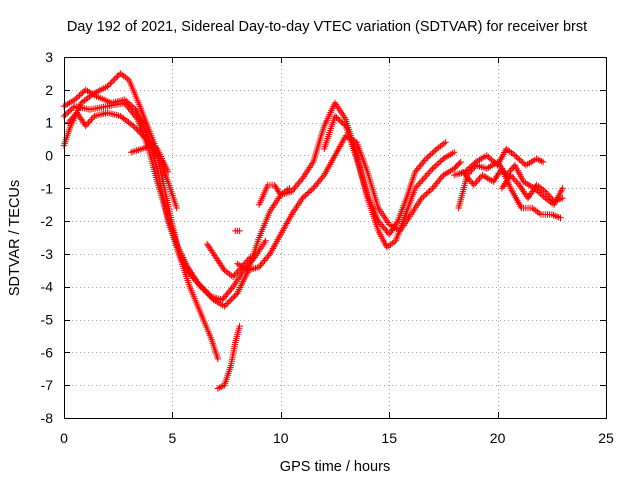 Image resolution: width=640 pixels, height=480 pixels. What do you see at coordinates (47, 320) in the screenshot?
I see `y-tick-label: -5` at bounding box center [47, 320].